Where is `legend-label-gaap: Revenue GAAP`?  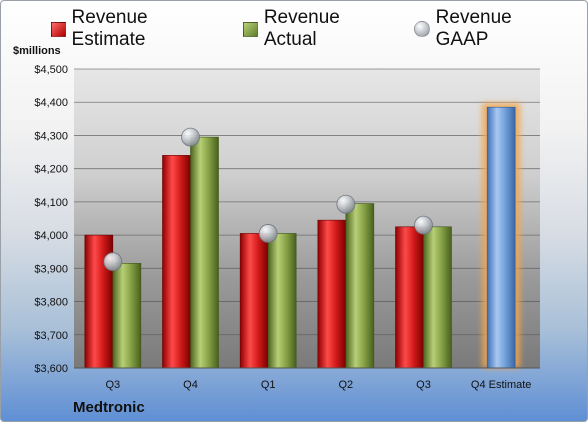 legend-label-gaap: Revenue GAAP is located at coordinates (473, 28).